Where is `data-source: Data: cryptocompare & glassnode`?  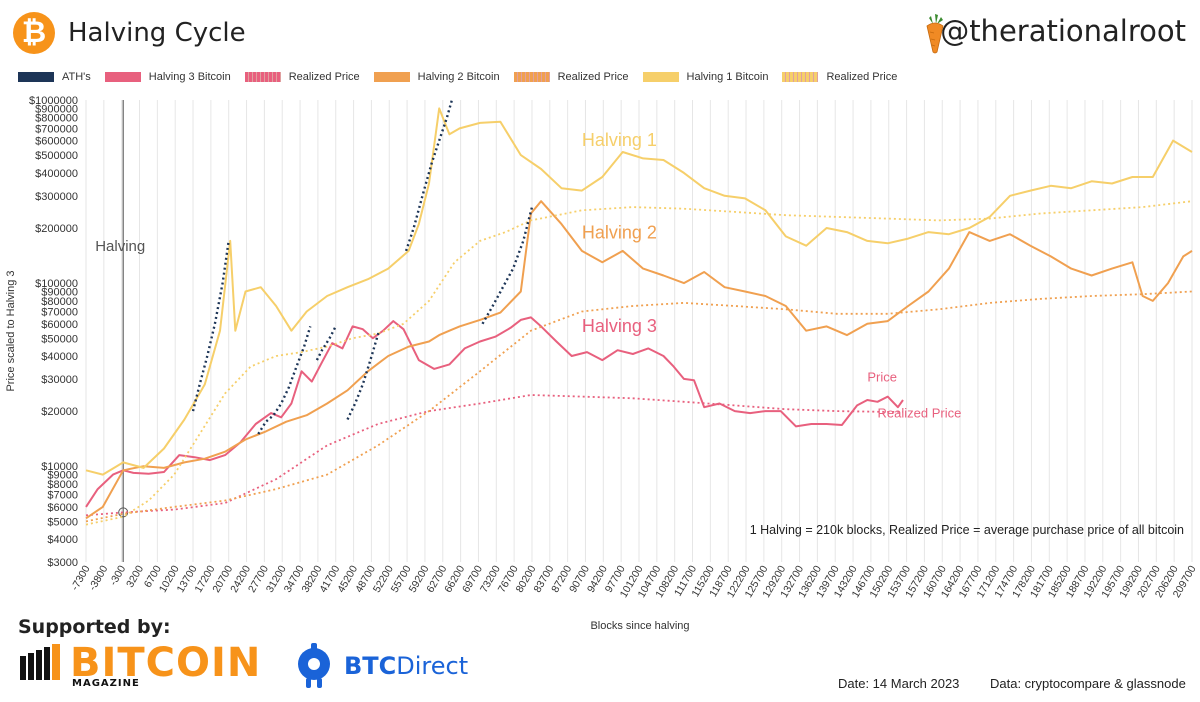
data-source: Data: cryptocompare & glassnode is located at coordinates (1088, 683).